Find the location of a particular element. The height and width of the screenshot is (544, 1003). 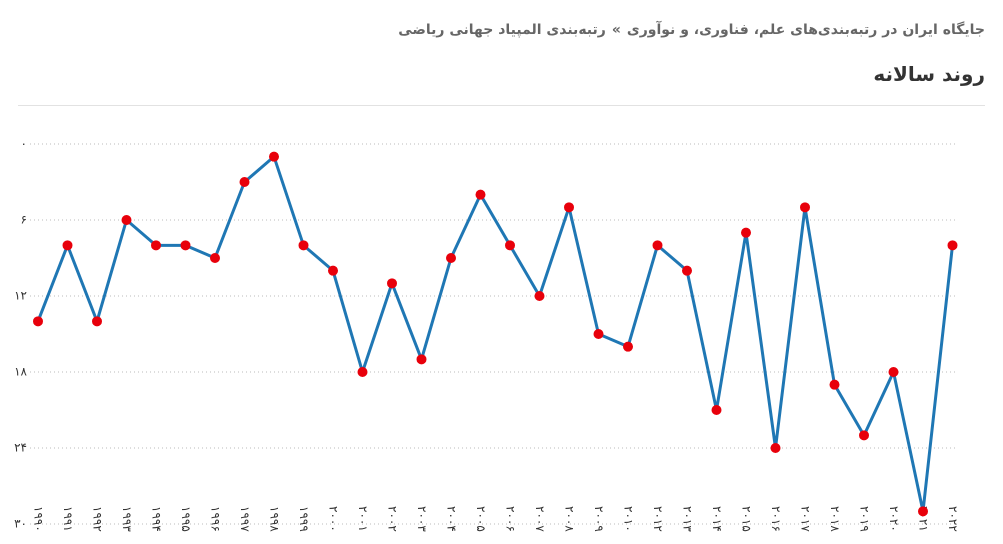

x-tick-label: ۲۰۱۹ is located at coordinates (865, 519).